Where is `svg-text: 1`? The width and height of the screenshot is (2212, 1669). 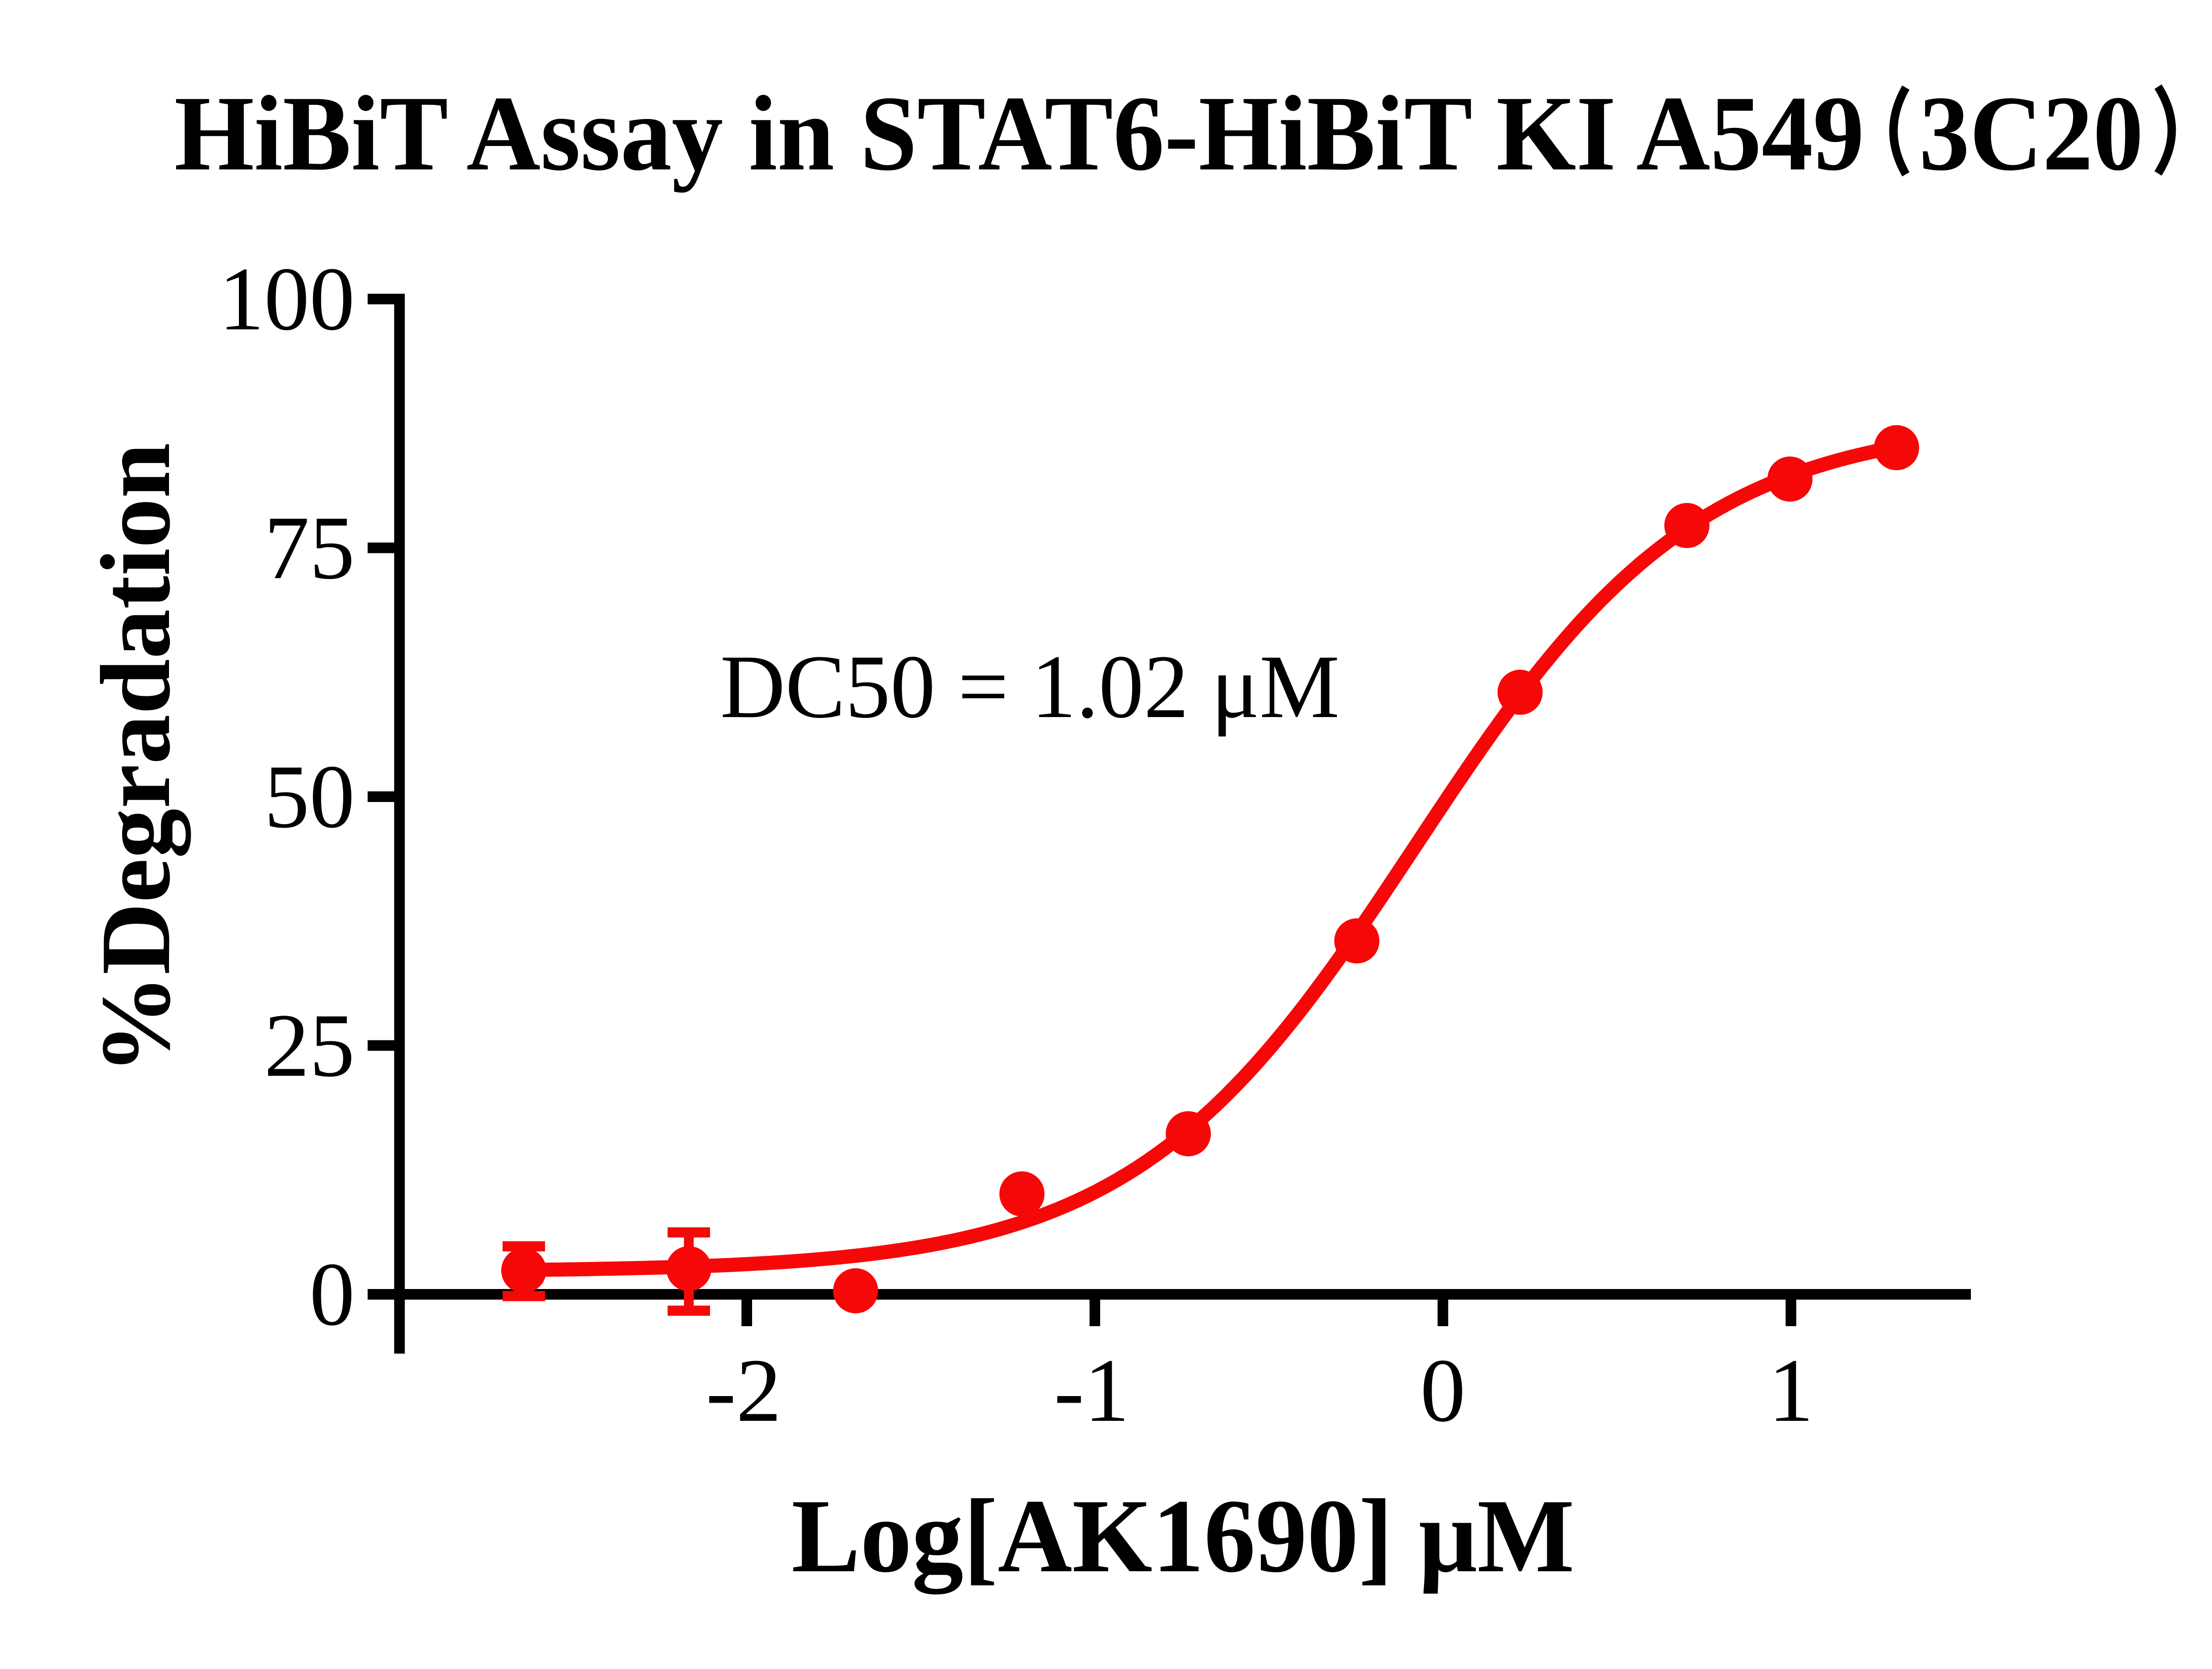
svg-text: 1 is located at coordinates (1791, 1390).